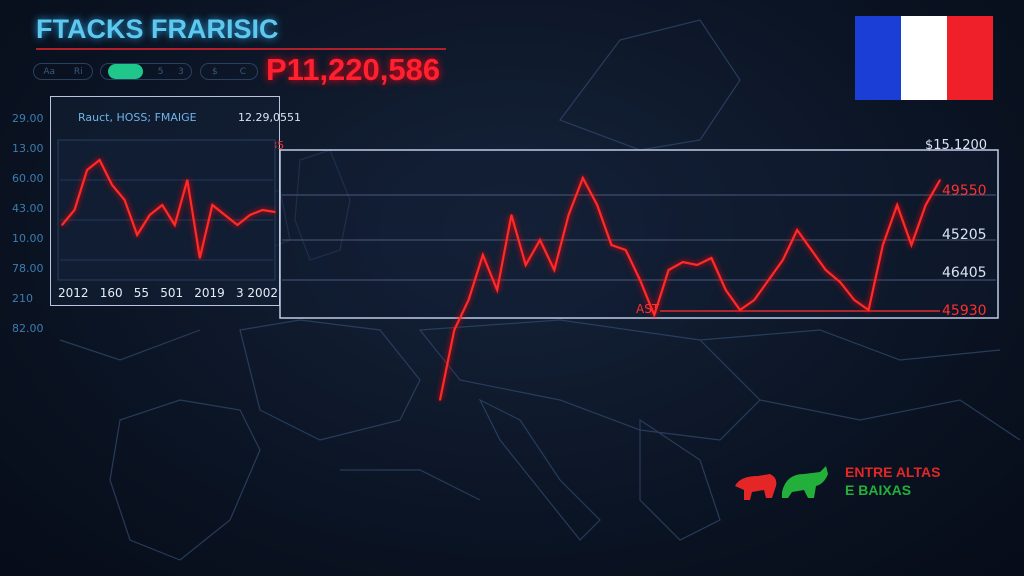 This screenshot has height=576, width=1024. Describe the element at coordinates (28, 268) in the screenshot. I see `left-y-tick: 78.00` at that location.